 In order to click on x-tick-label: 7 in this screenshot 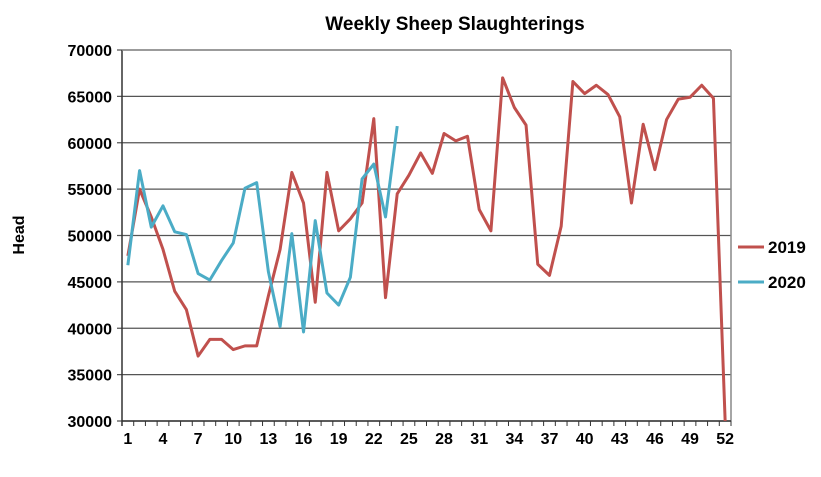, I will do `click(198, 439)`.